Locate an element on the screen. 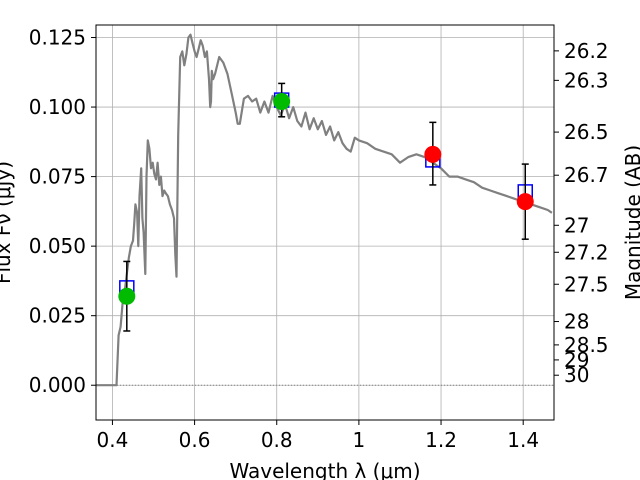 The width and height of the screenshot is (640, 480). right-tick-label-3: 26.7 is located at coordinates (586, 175).